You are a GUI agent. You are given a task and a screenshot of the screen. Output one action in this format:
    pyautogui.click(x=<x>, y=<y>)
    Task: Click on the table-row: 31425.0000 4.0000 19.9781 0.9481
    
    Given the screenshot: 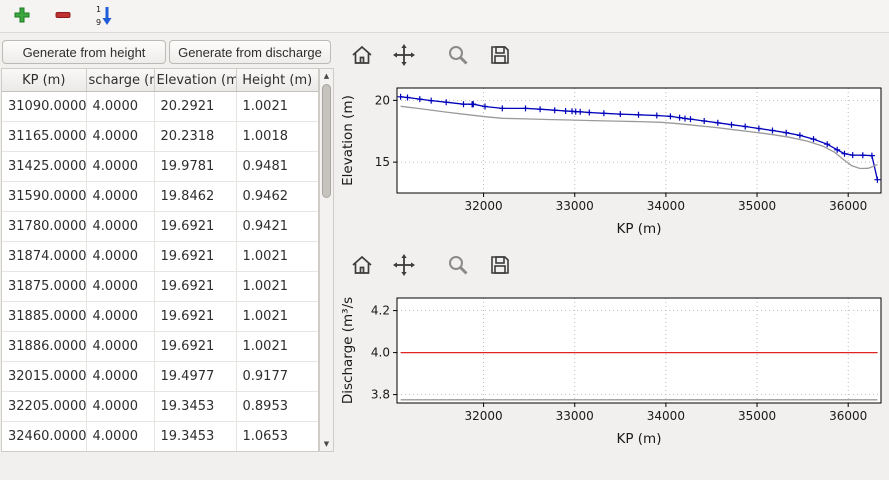 What is the action you would take?
    pyautogui.click(x=160, y=166)
    